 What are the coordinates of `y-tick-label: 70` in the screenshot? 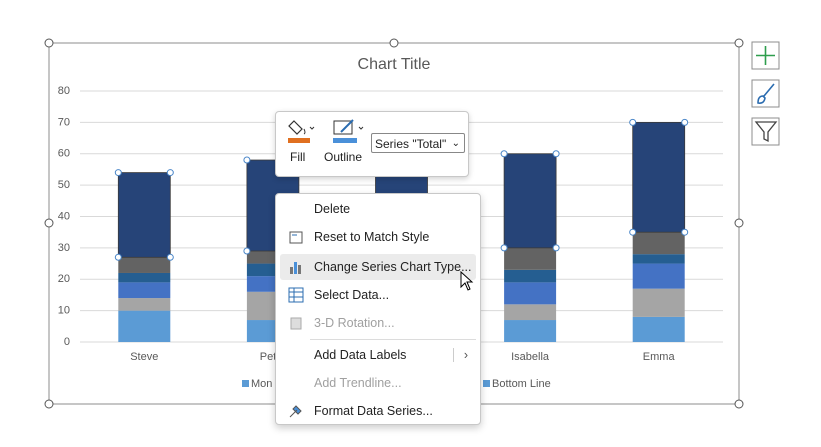 It's located at (64, 122).